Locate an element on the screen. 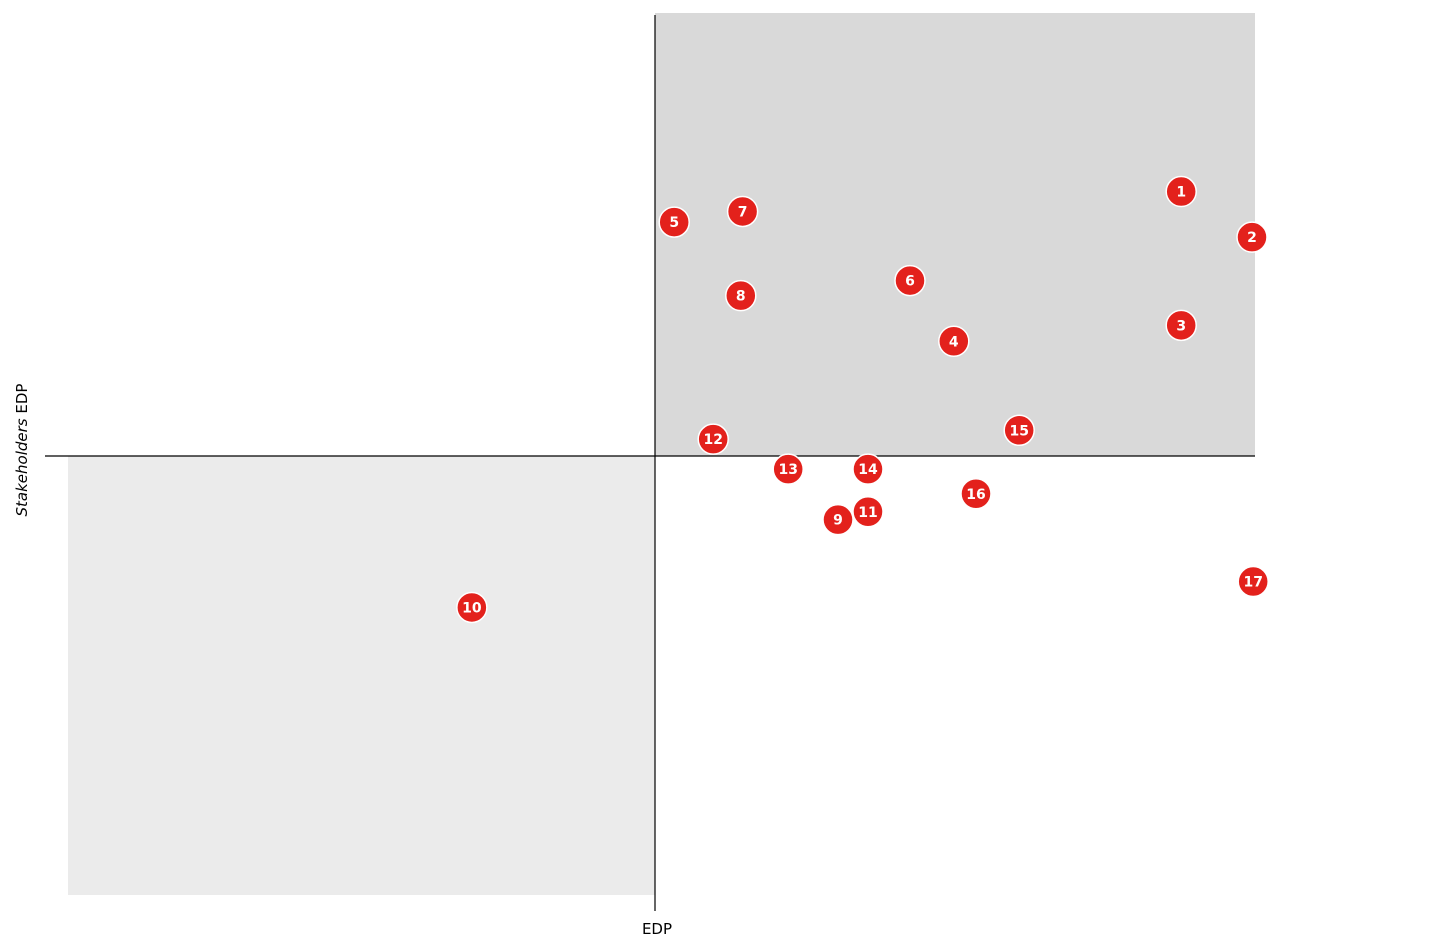  data-point-label: 15 is located at coordinates (1018, 431).